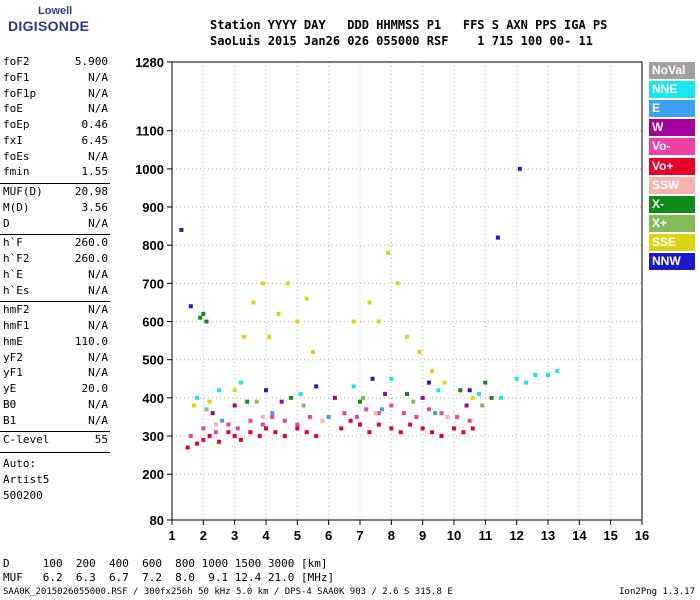 The height and width of the screenshot is (600, 700). What do you see at coordinates (548, 535) in the screenshot?
I see `x-tick-label: 13` at bounding box center [548, 535].